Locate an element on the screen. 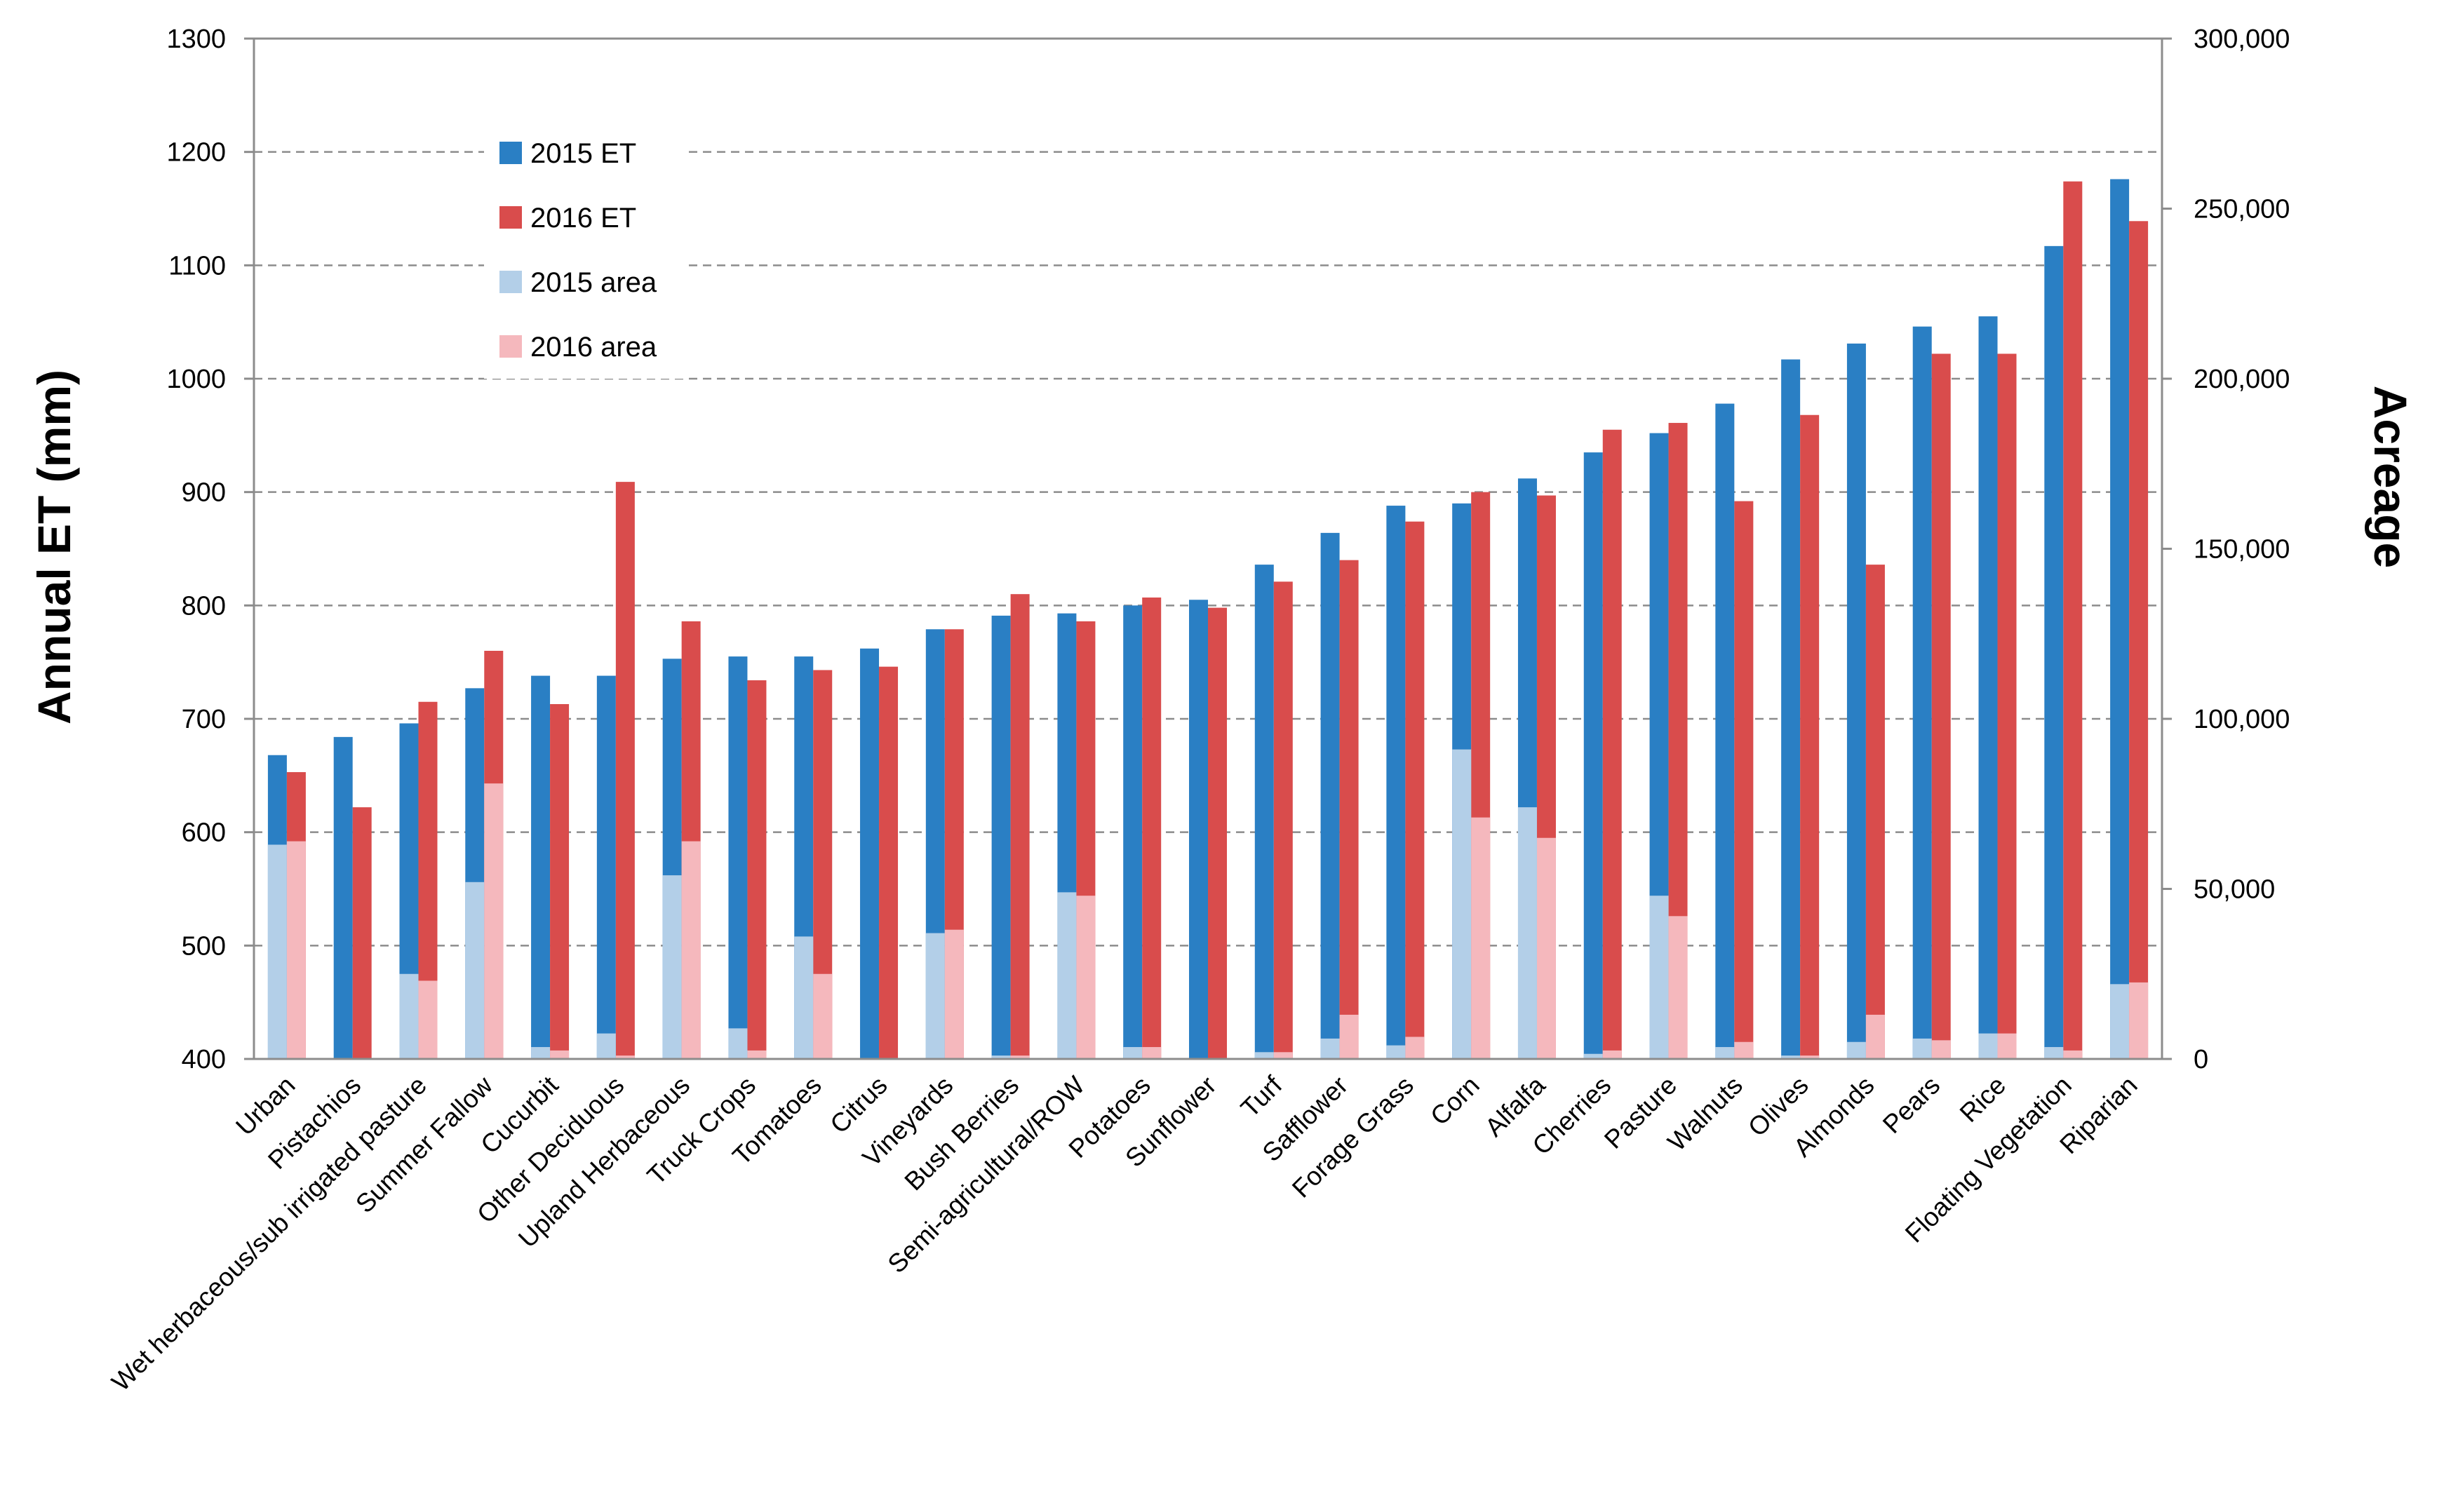 The height and width of the screenshot is (1512, 2444). right-tick-label: 50,000 is located at coordinates (2234, 890).